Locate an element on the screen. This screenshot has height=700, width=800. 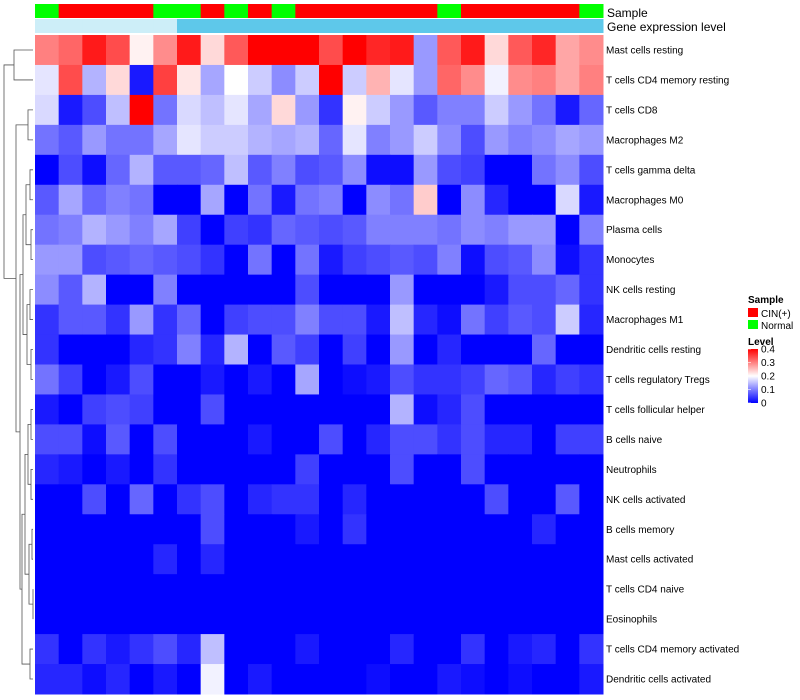
sample-track-label: Sample is located at coordinates (627, 13).